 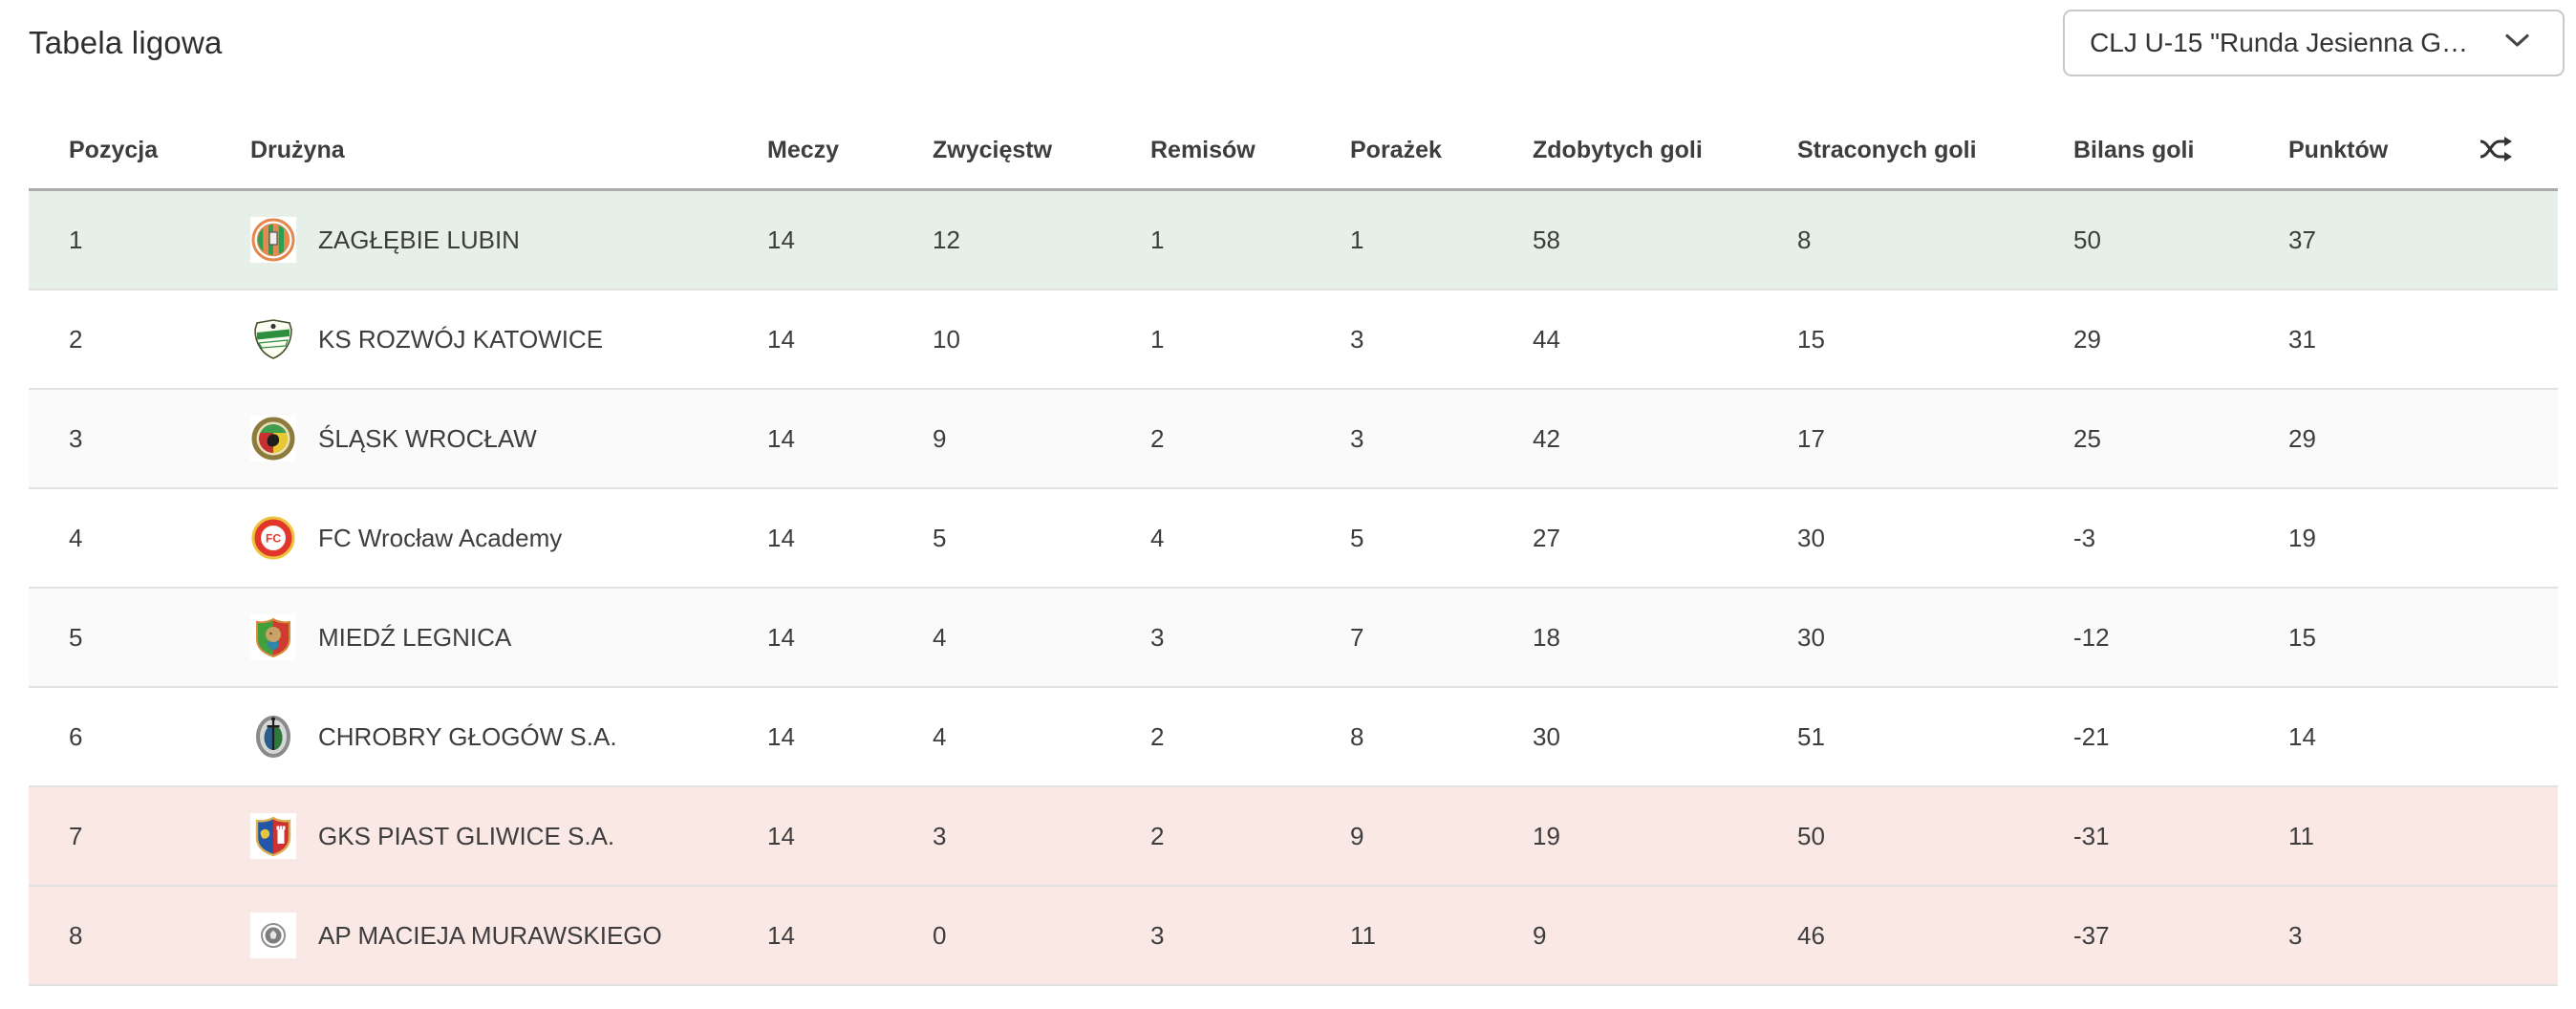 I want to click on team-name: MIEDŹ LEGNICA, so click(x=415, y=637).